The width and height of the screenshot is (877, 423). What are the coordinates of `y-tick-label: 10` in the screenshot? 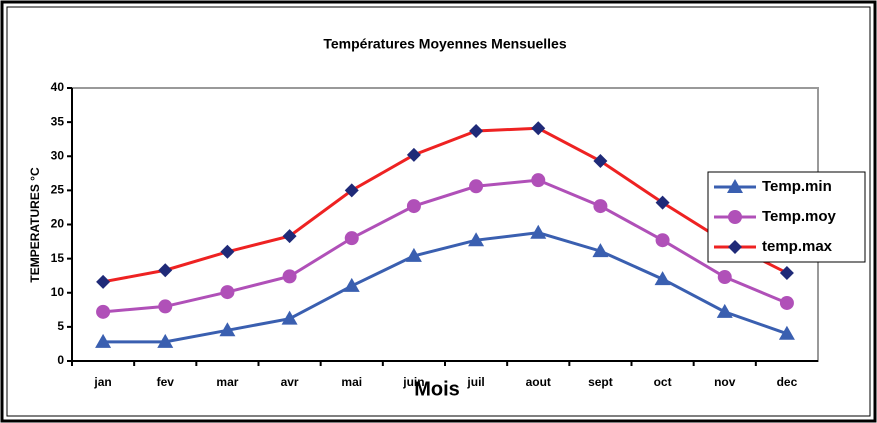 It's located at (58, 292).